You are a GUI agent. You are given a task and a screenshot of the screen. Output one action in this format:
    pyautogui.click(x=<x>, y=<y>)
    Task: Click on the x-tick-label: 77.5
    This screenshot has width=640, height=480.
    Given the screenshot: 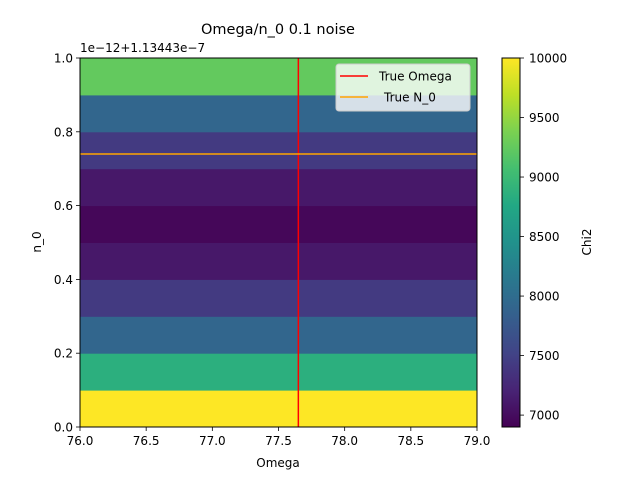 What is the action you would take?
    pyautogui.click(x=278, y=441)
    